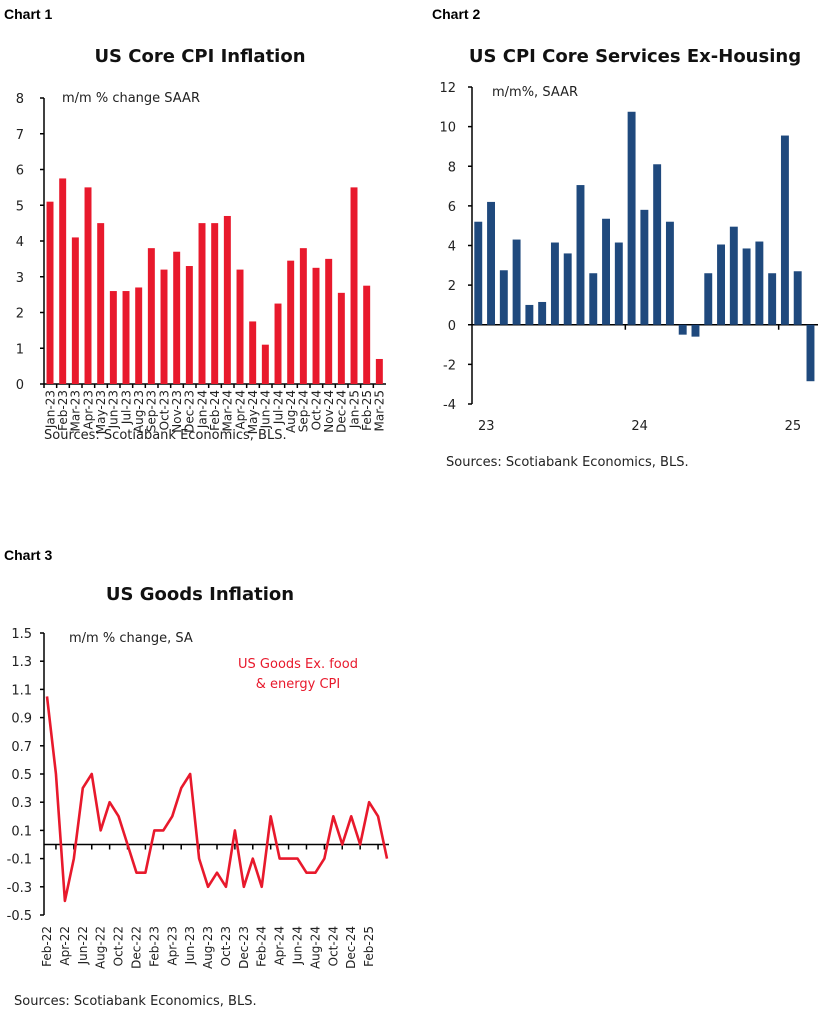  What do you see at coordinates (316, 410) in the screenshot?
I see `x-tick-label: Oct-24` at bounding box center [316, 410].